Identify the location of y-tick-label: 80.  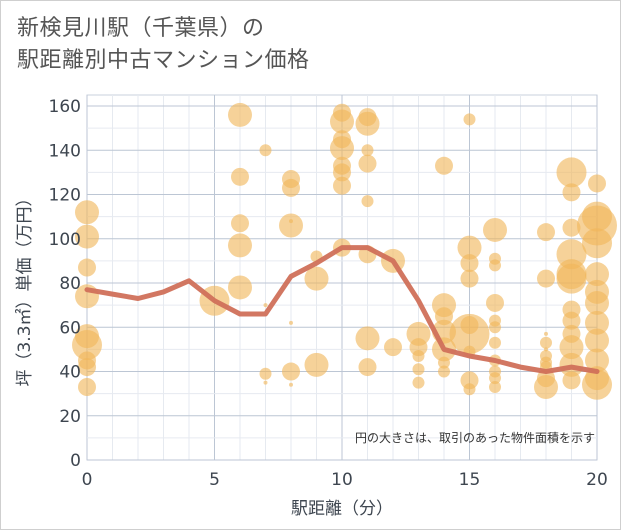
(70, 284).